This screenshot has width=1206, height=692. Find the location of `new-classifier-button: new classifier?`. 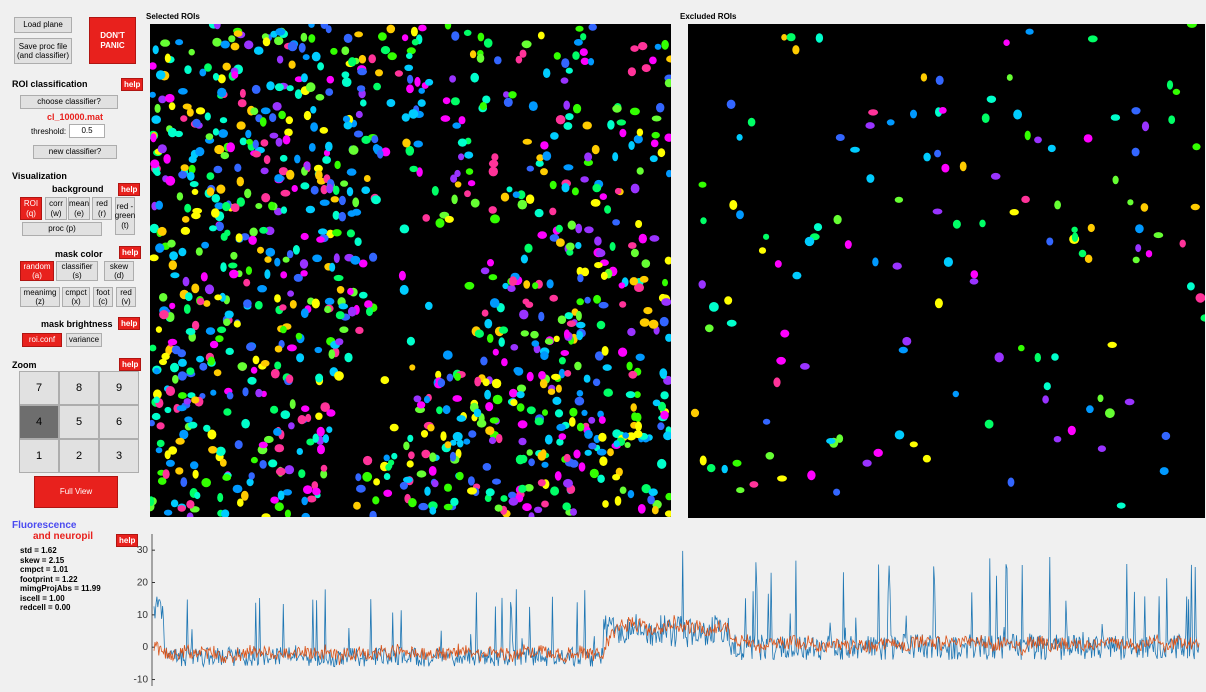

new-classifier-button: new classifier? is located at coordinates (75, 152).